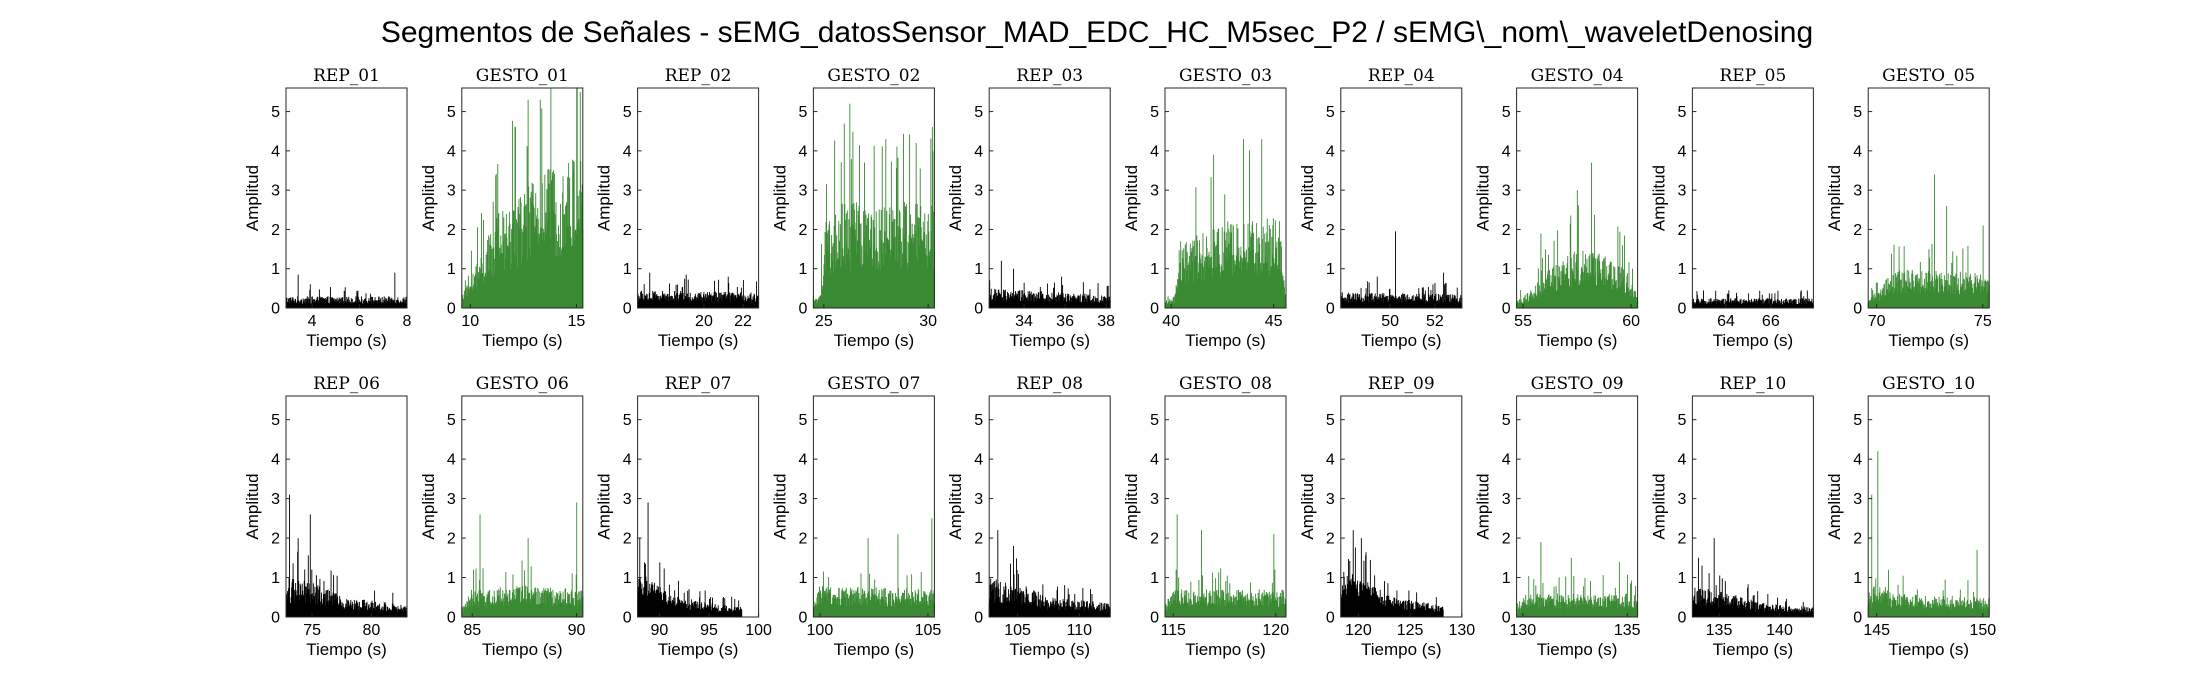 The width and height of the screenshot is (2187, 688). What do you see at coordinates (1171, 321) in the screenshot?
I see `x-tick-label: 40` at bounding box center [1171, 321].